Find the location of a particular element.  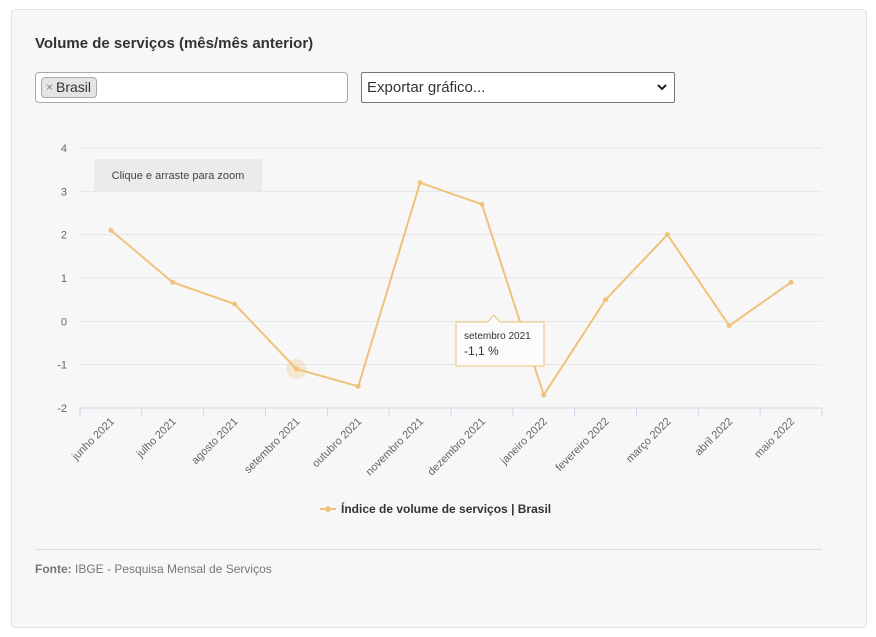

selected-tag: × Brasil is located at coordinates (69, 87).